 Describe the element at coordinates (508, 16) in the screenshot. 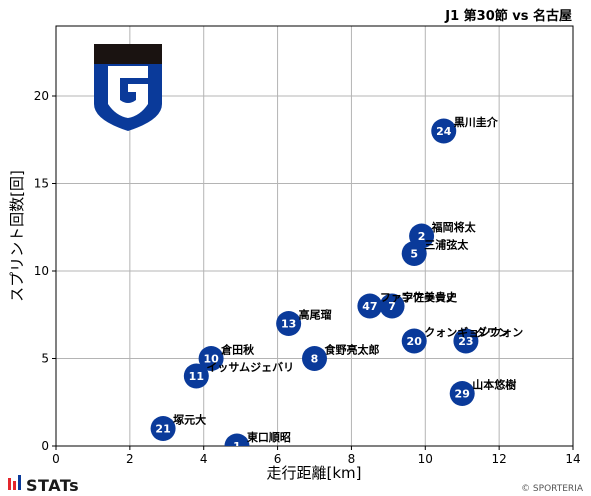

I see `chart-title: J1 第30節 vs 名古屋` at that location.